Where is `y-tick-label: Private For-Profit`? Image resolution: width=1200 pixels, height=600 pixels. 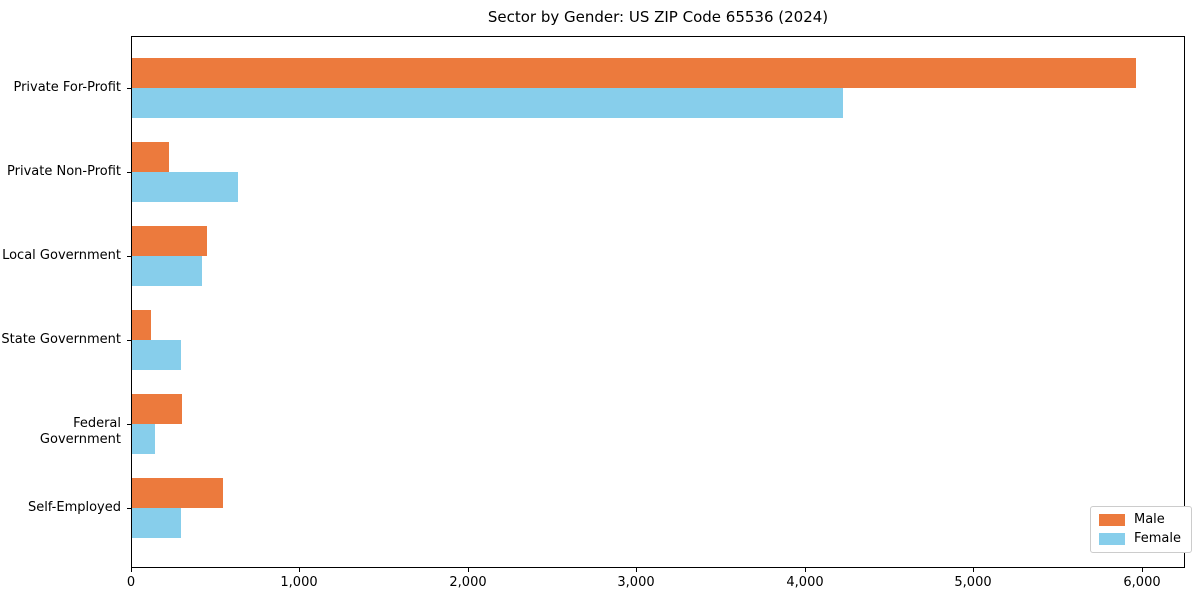
y-tick-label: Private For-Profit is located at coordinates (67, 87).